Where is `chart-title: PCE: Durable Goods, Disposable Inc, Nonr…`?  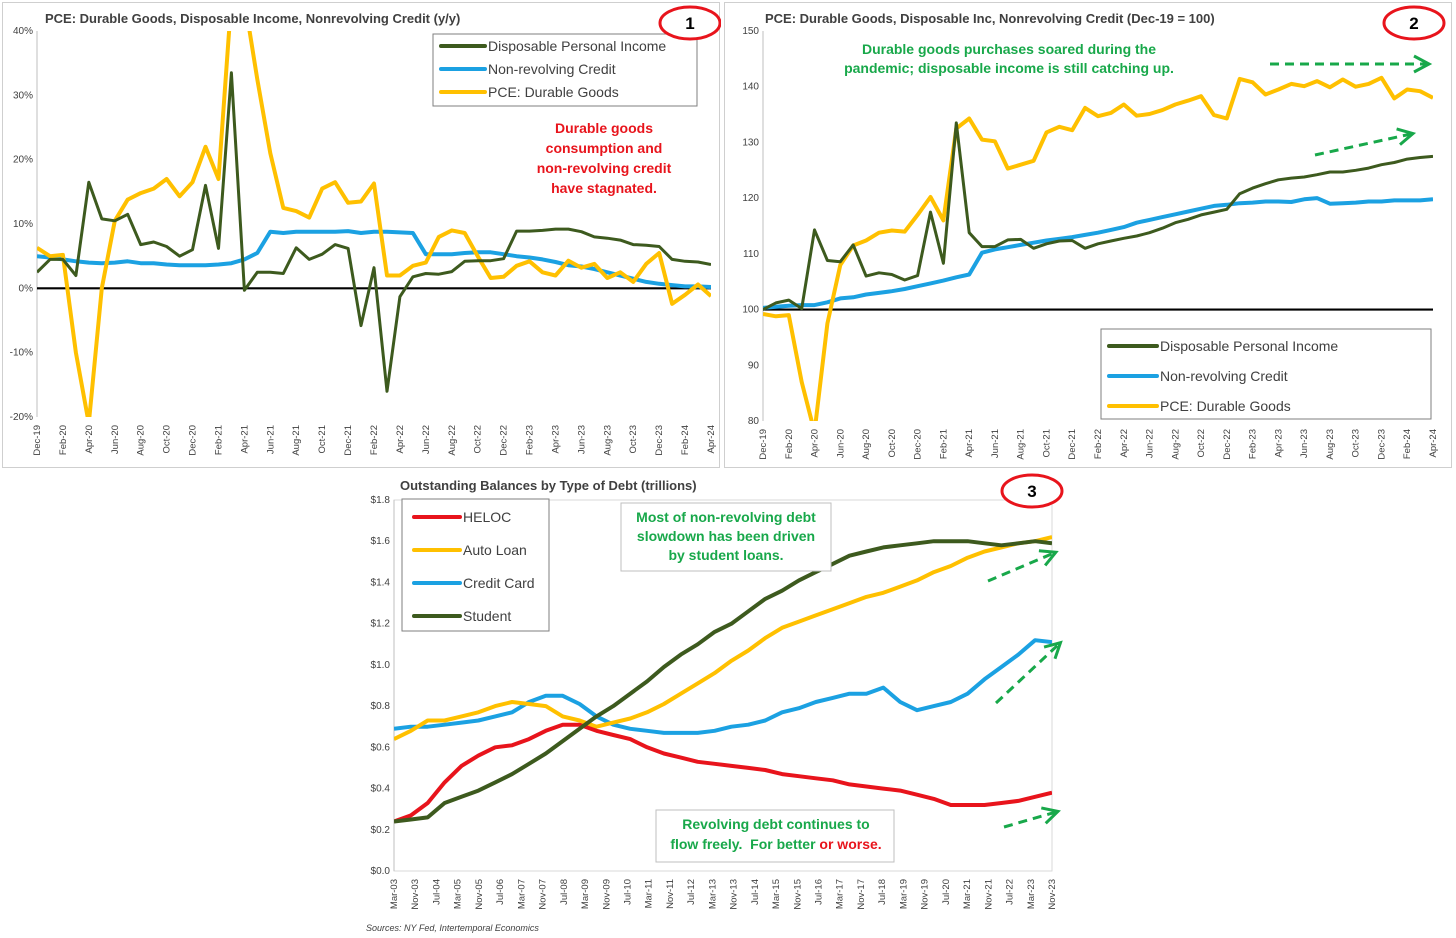
chart-title: PCE: Durable Goods, Disposable Inc, Nonr… is located at coordinates (990, 18).